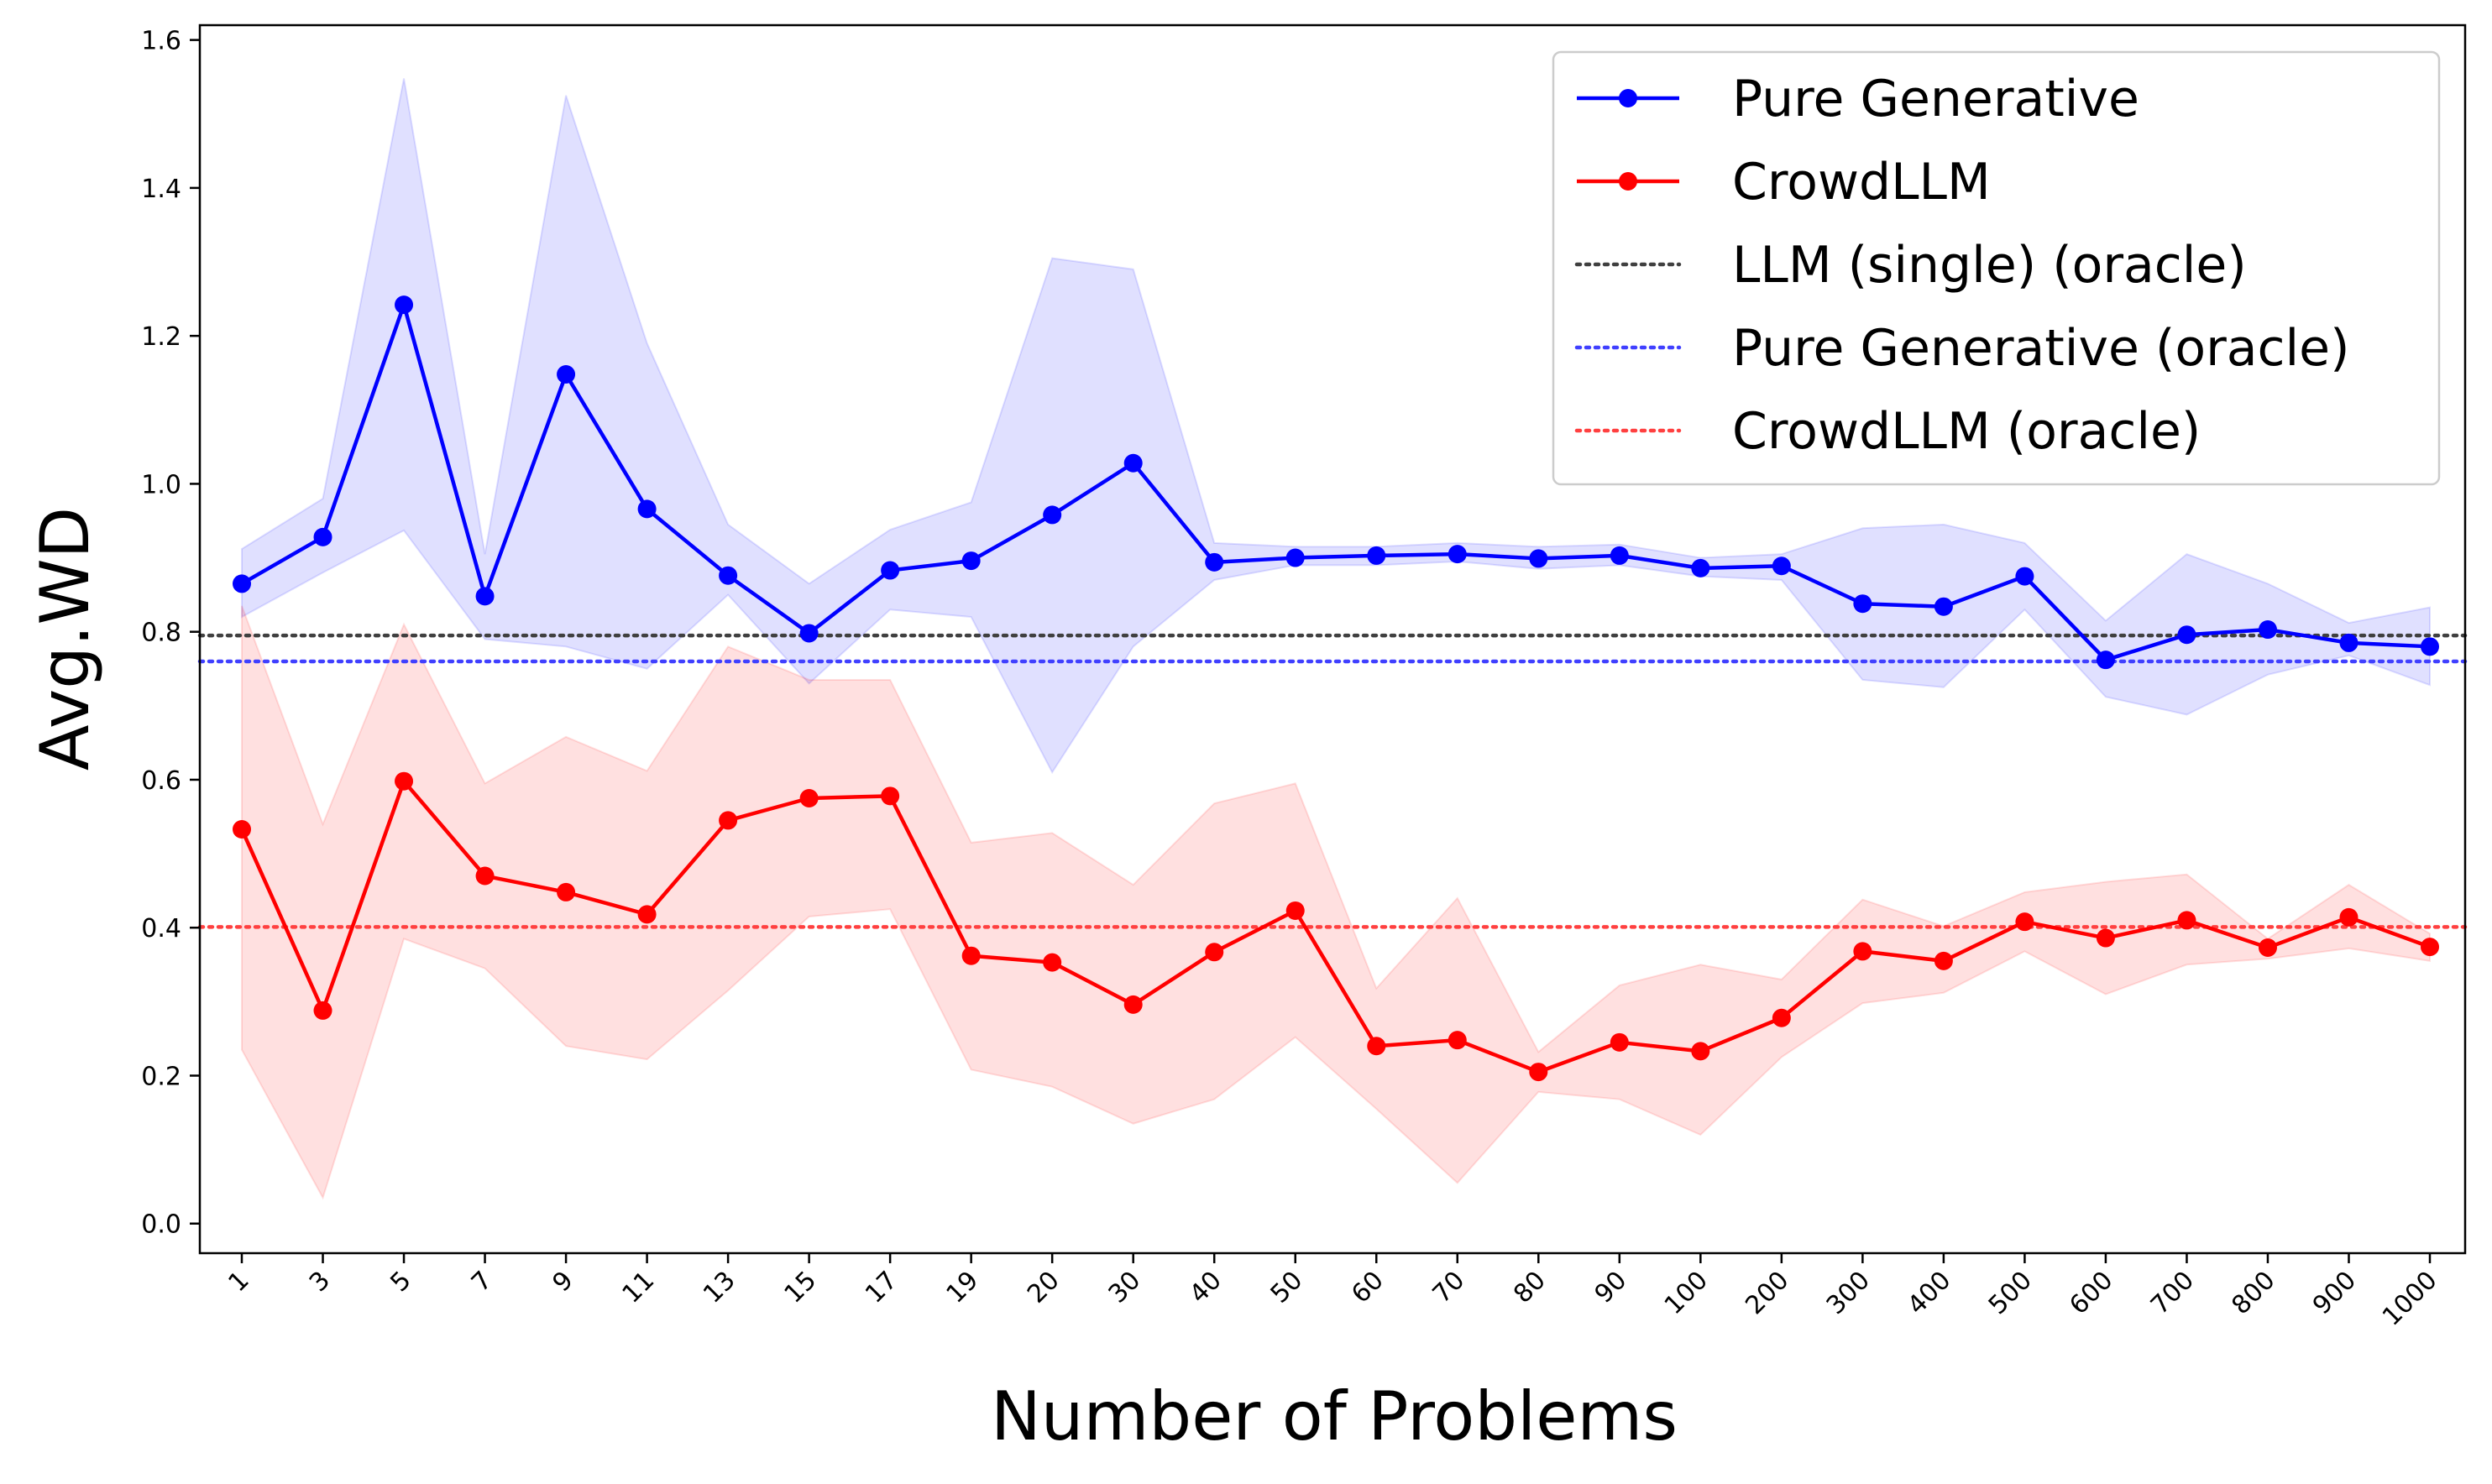  Describe the element at coordinates (161, 189) in the screenshot. I see `y-tick-label: 1.4` at that location.